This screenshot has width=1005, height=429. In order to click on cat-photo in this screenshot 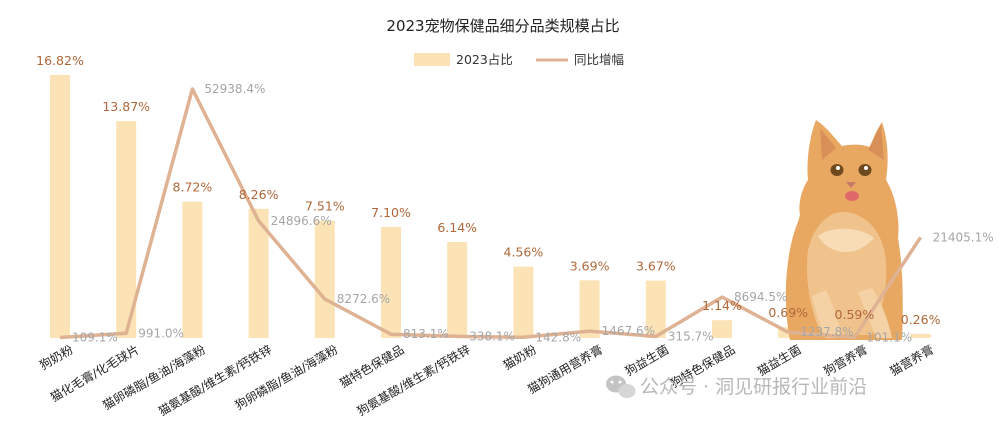, I will do `click(844, 230)`.